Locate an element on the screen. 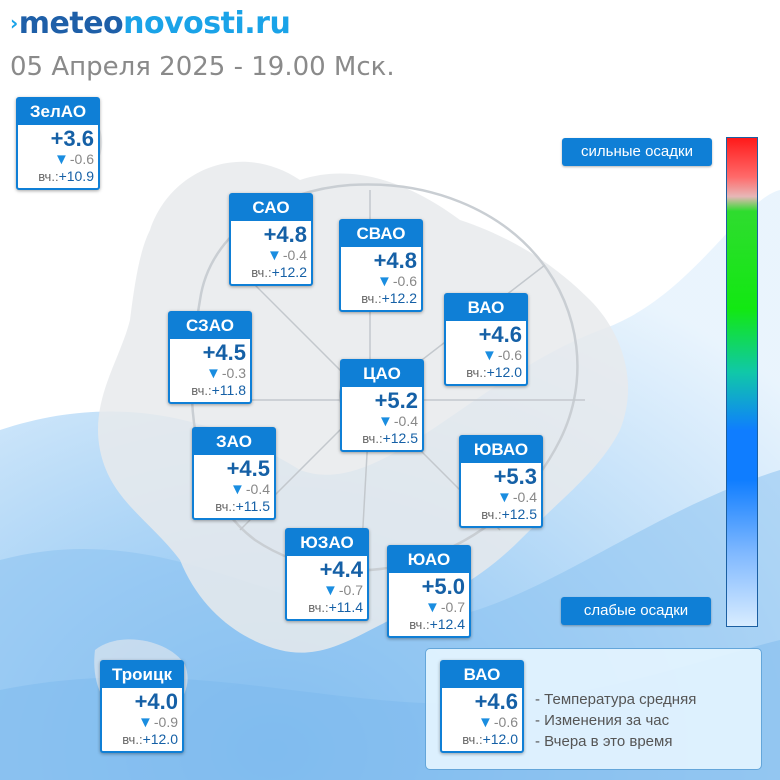  district-name: ЮАО is located at coordinates (429, 560).